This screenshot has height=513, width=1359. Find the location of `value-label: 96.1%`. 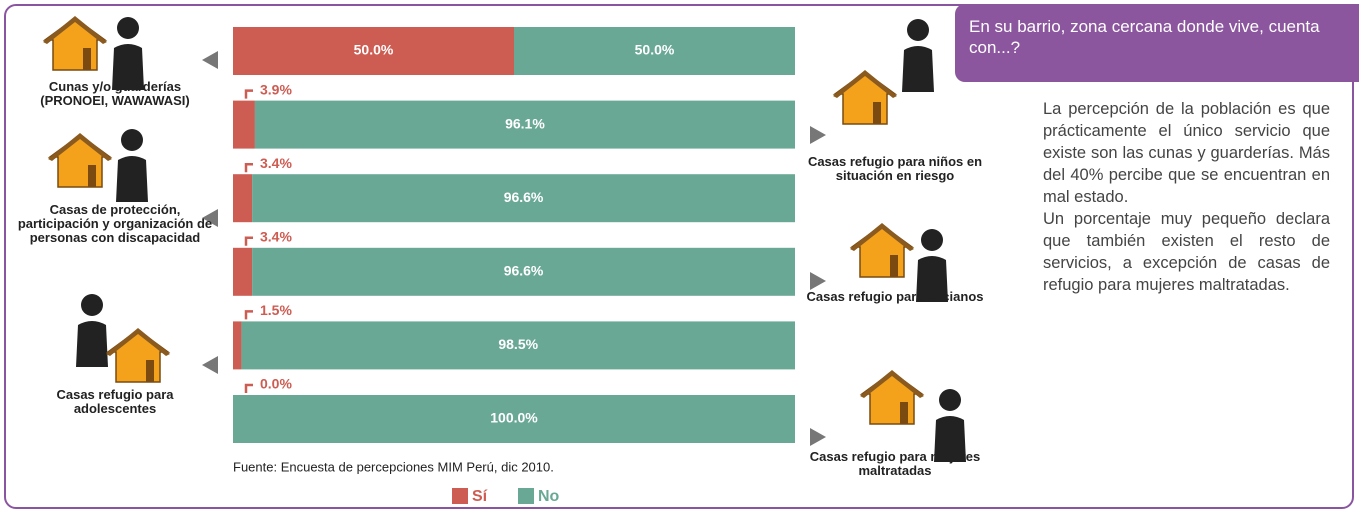

value-label: 96.1% is located at coordinates (525, 123).